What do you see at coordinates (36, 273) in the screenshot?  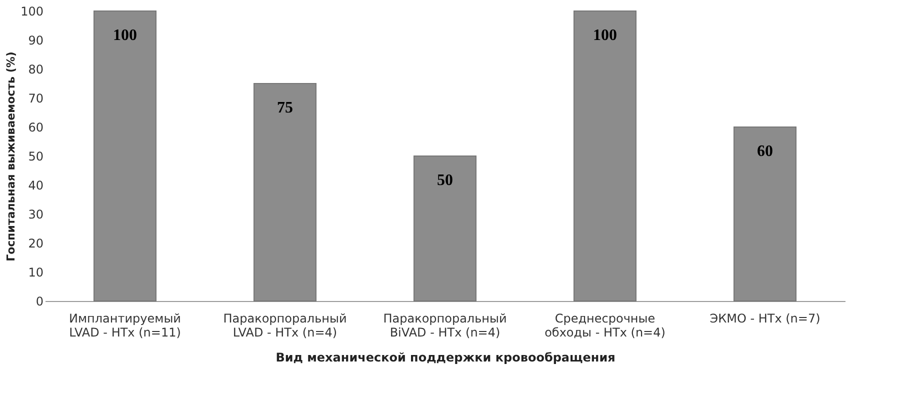 I see `y-tick-label: 10` at bounding box center [36, 273].